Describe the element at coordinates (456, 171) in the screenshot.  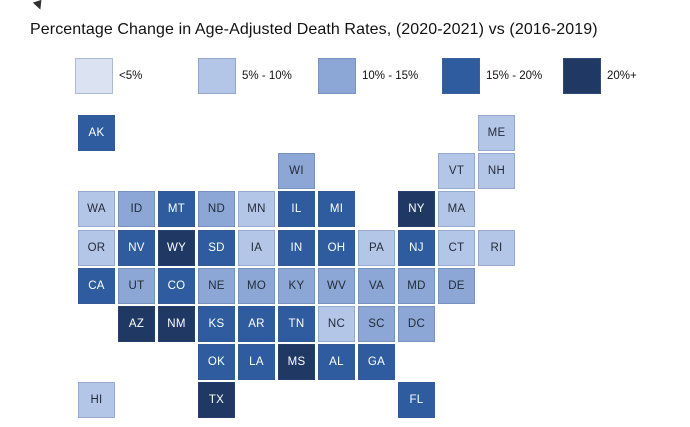
I see `state-tile-vt: VT` at that location.